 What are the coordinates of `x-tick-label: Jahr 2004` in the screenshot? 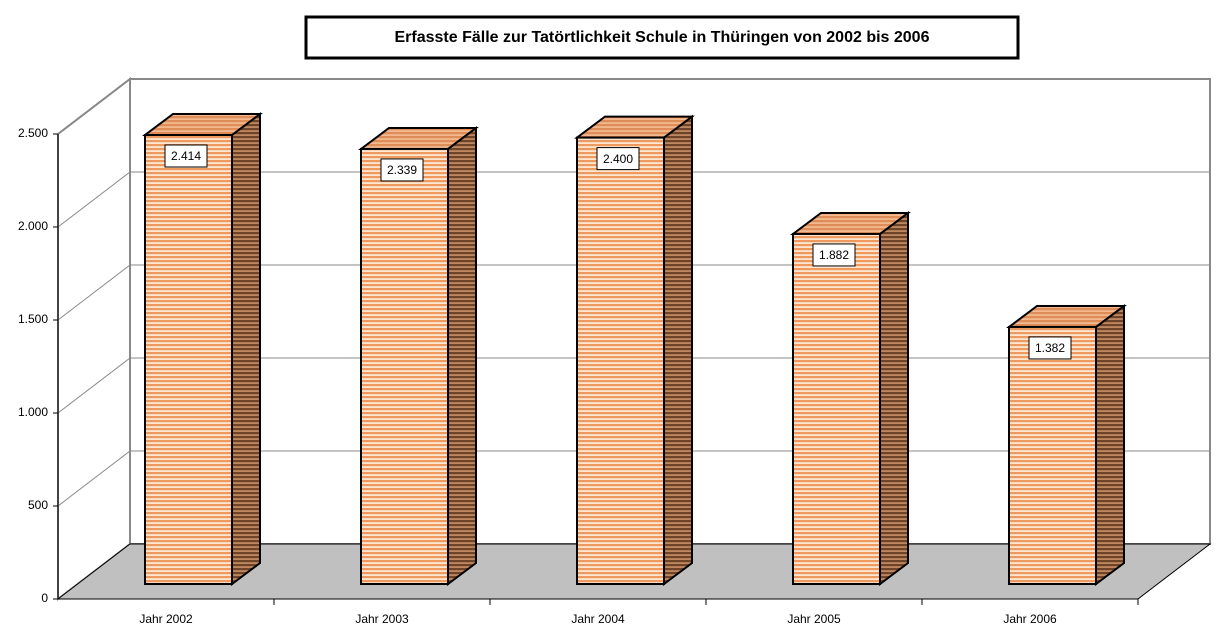 It's located at (598, 619).